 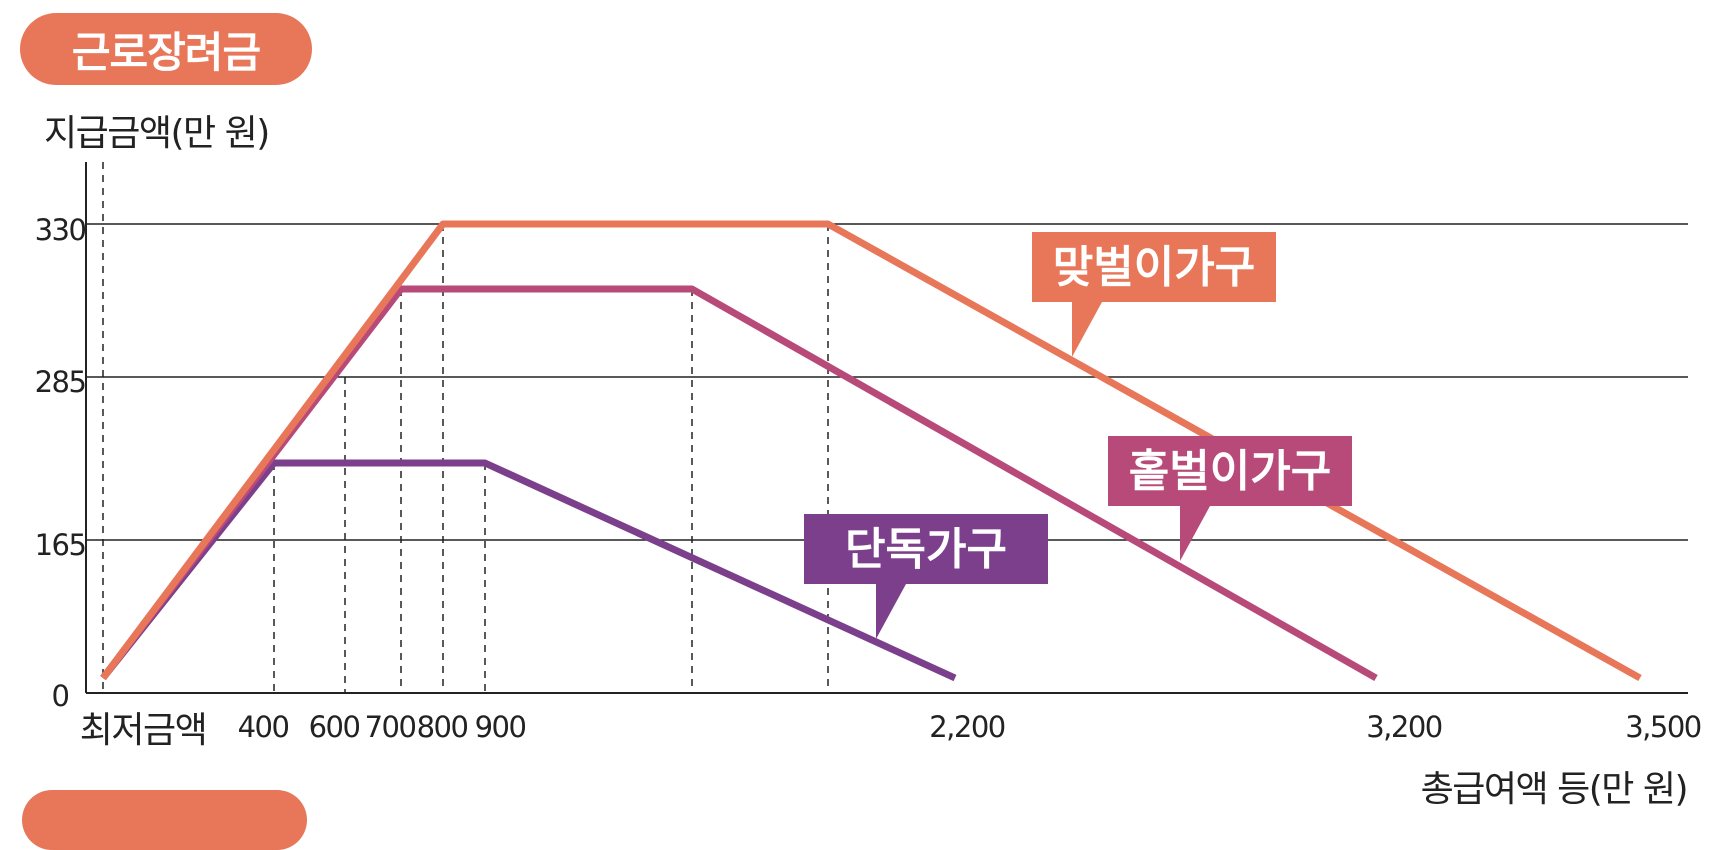 I want to click on x-tick-label: 최저금액, so click(x=143, y=730).